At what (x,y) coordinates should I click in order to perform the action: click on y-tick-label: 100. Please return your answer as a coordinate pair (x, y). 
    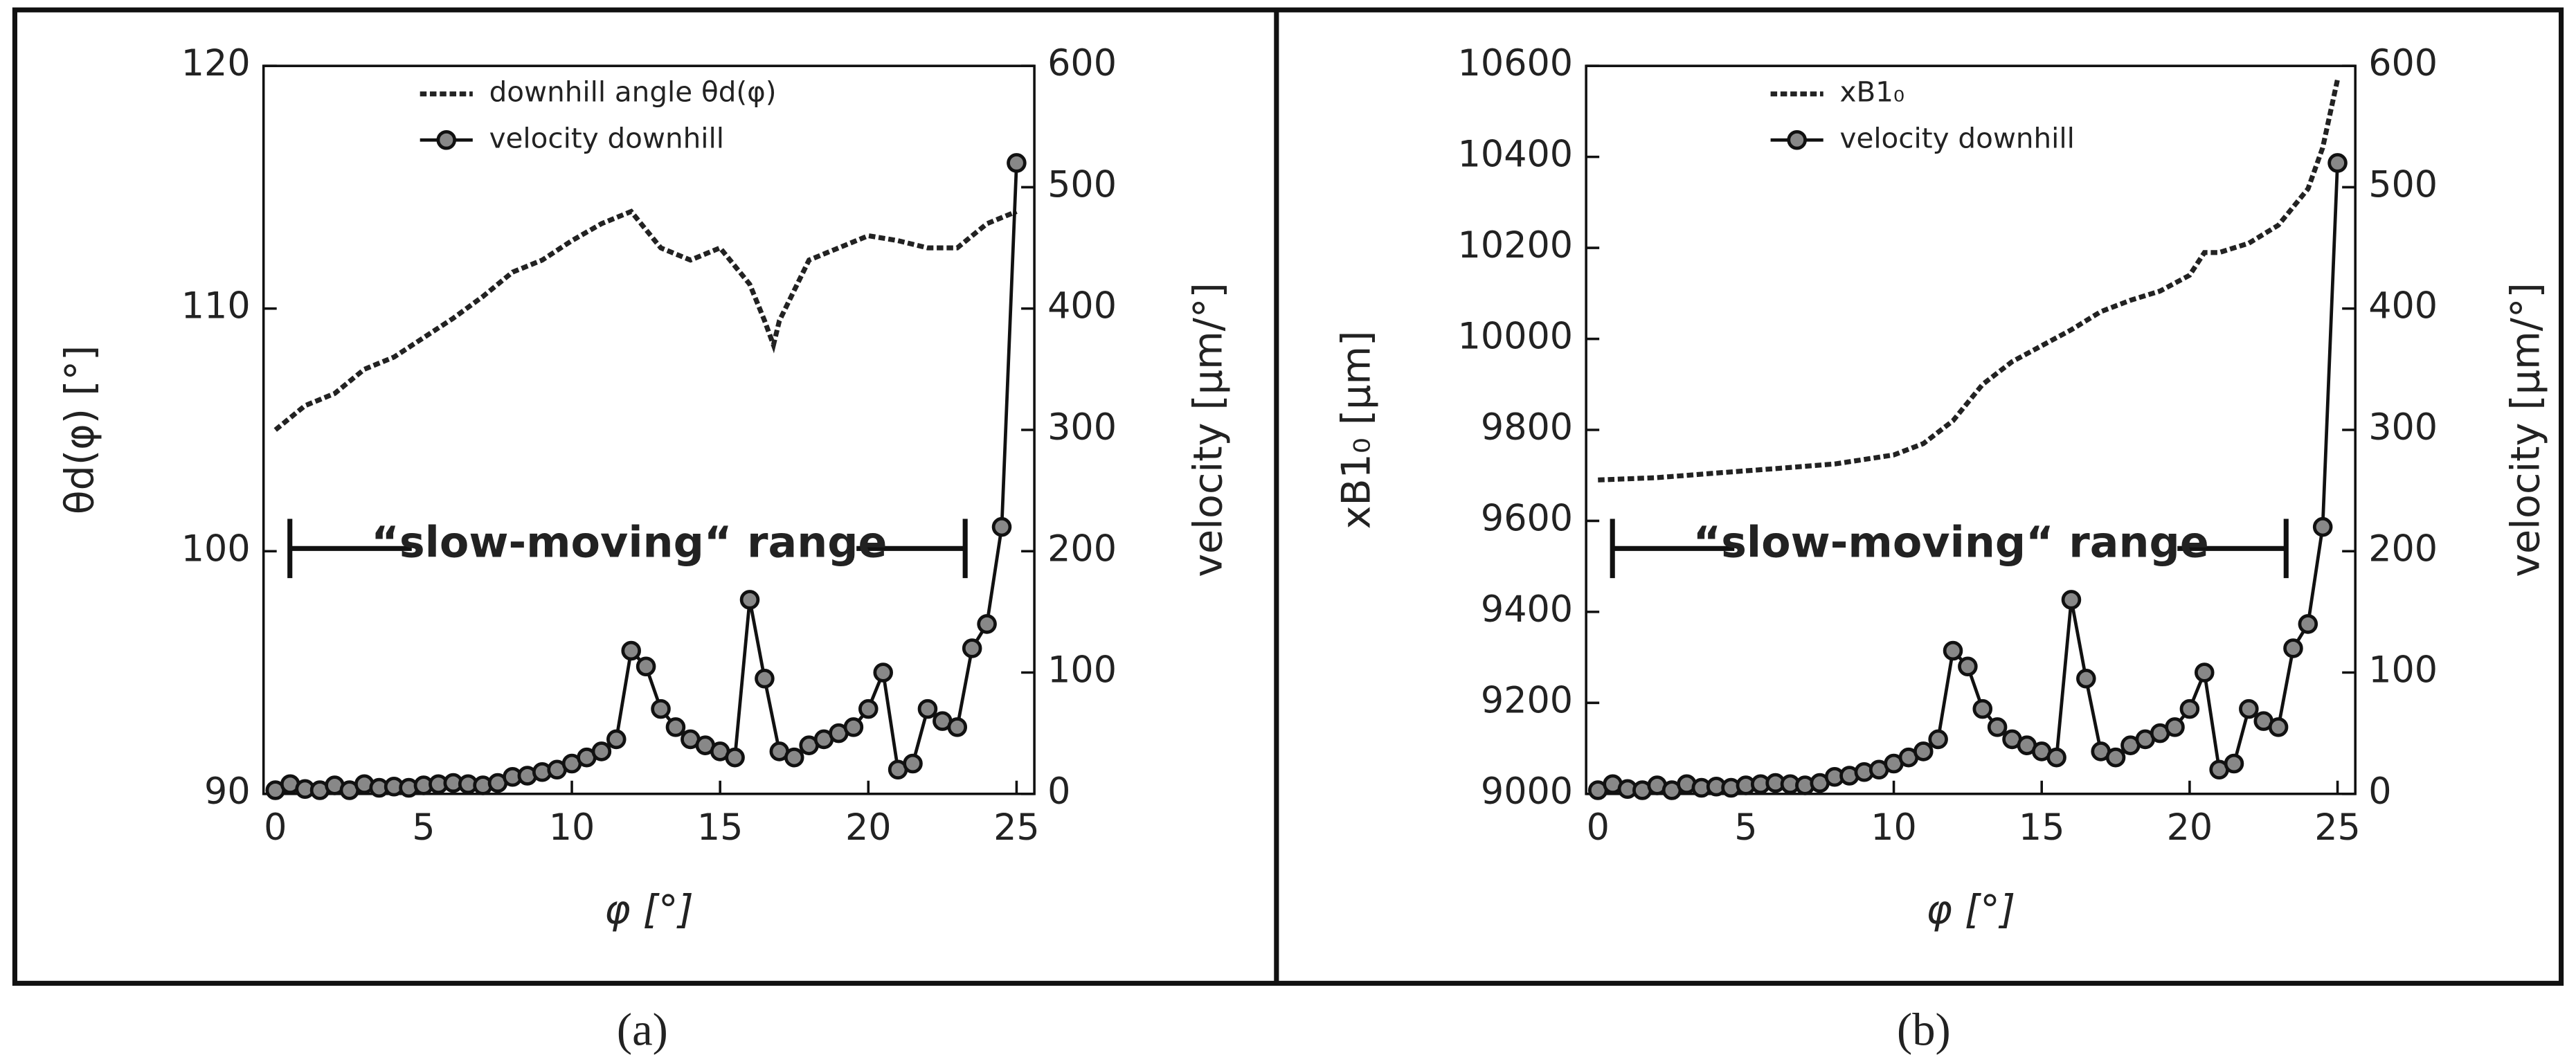
    Looking at the image, I should click on (216, 549).